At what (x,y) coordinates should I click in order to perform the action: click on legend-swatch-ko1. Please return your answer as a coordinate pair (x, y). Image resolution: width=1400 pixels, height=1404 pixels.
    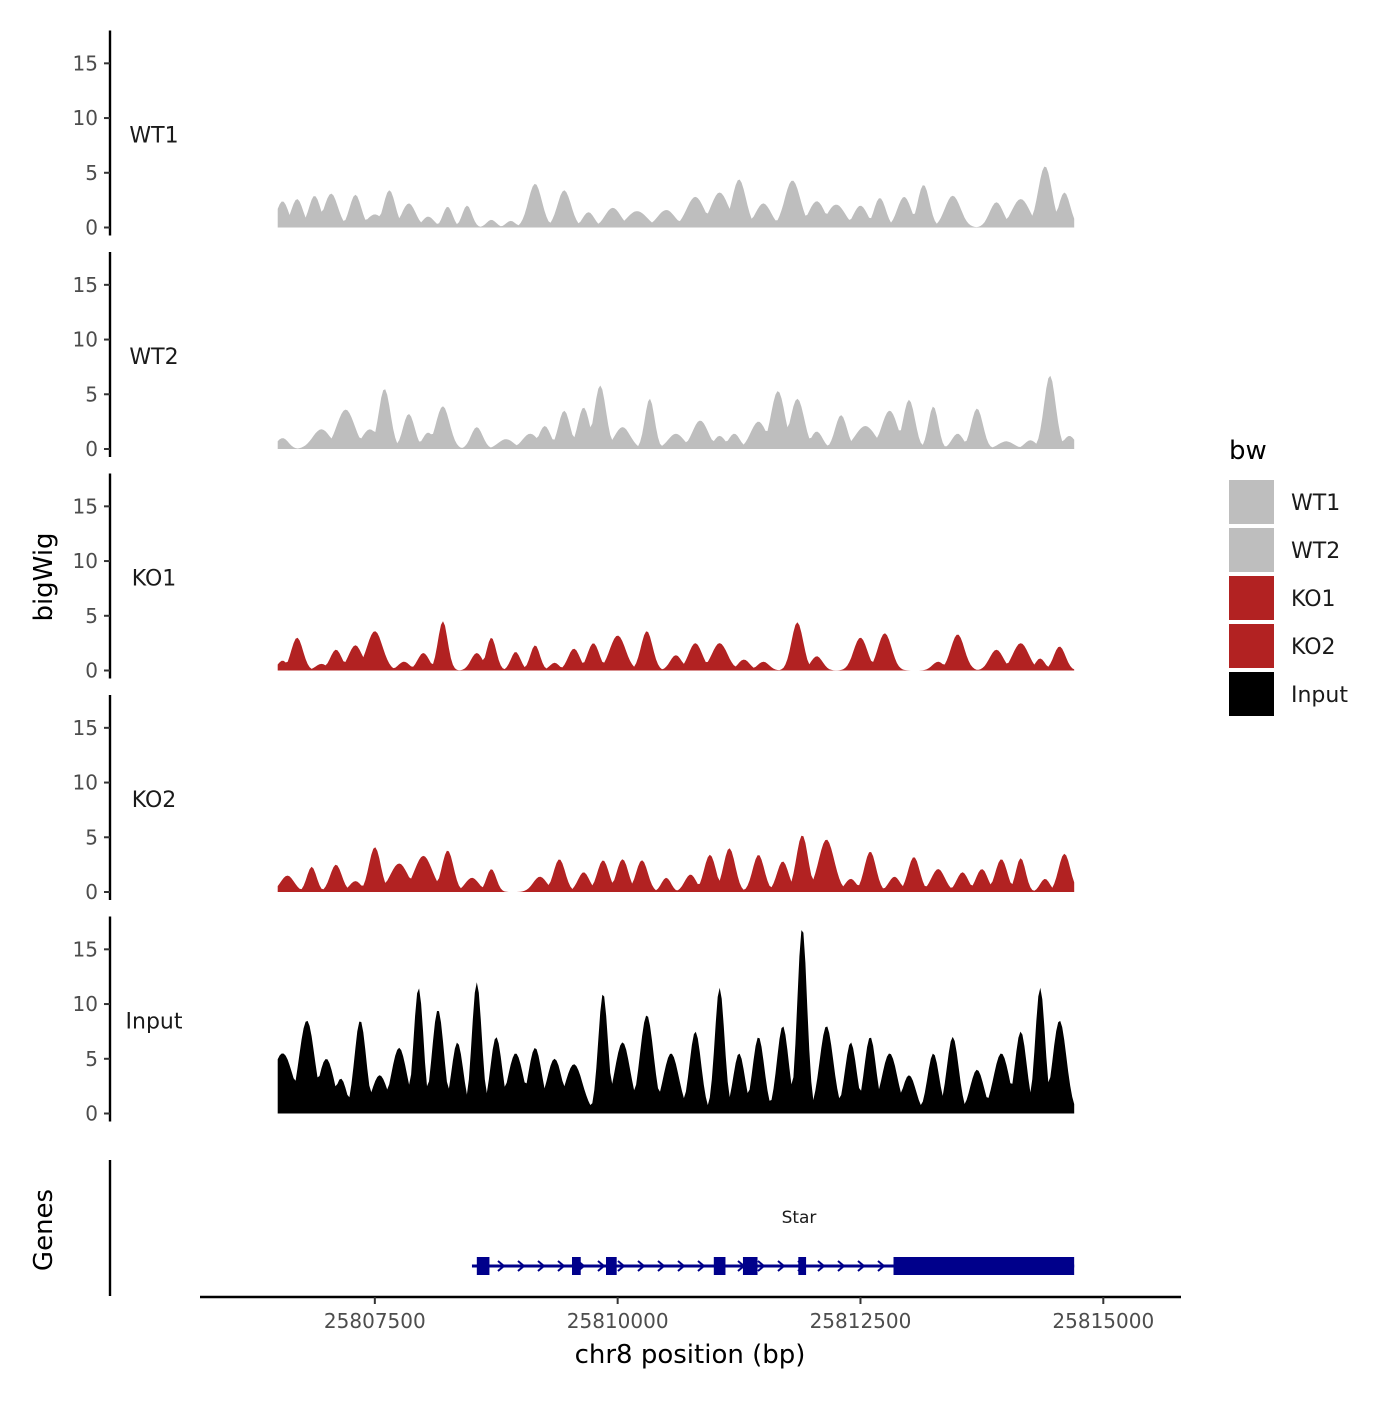
    Looking at the image, I should click on (1251, 598).